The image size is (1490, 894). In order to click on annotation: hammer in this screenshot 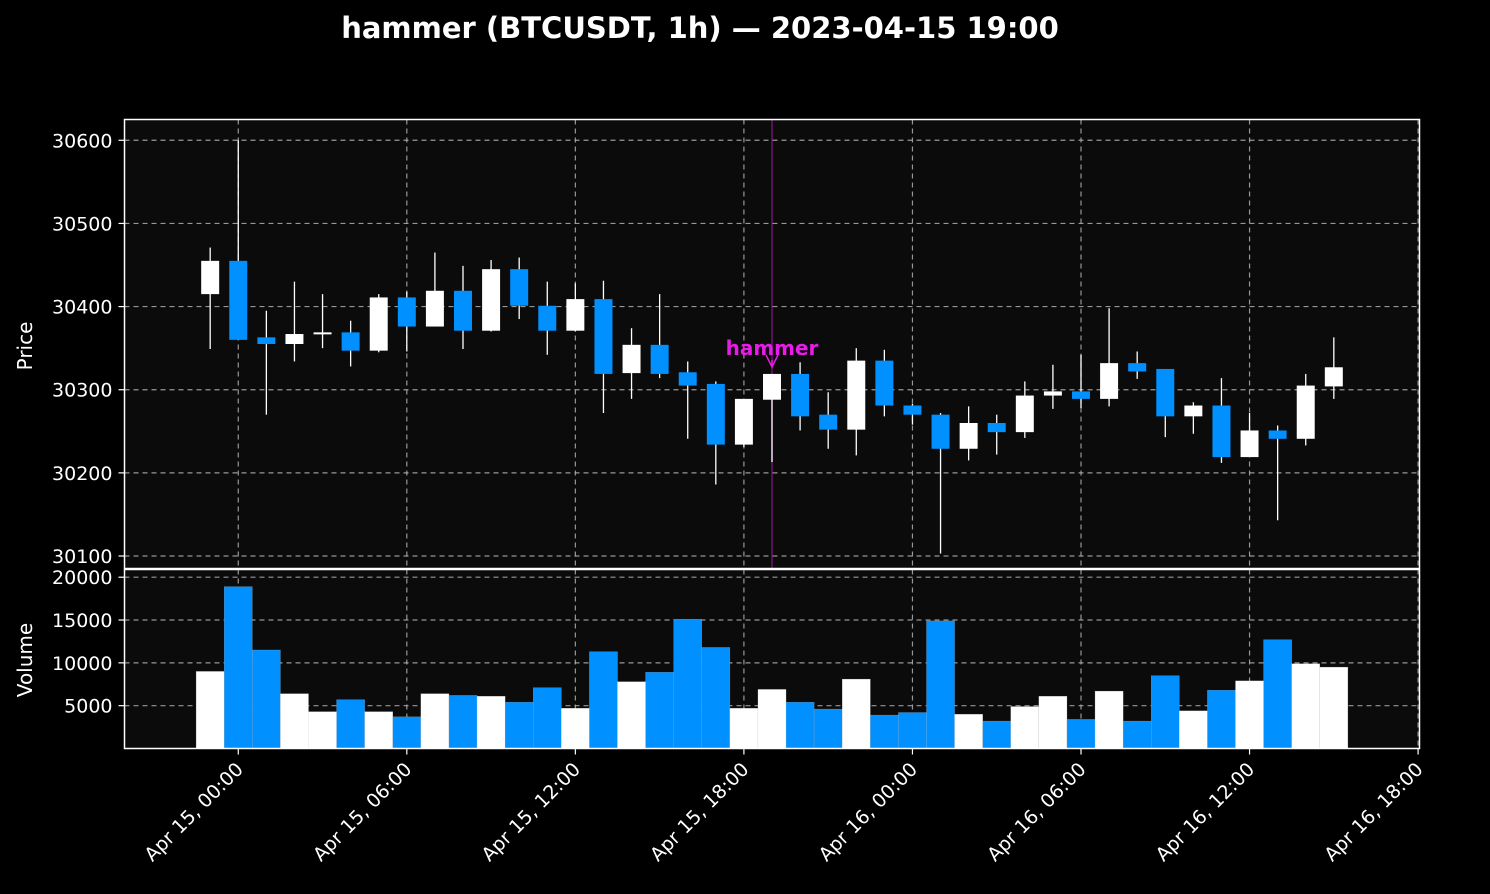, I will do `click(772, 352)`.